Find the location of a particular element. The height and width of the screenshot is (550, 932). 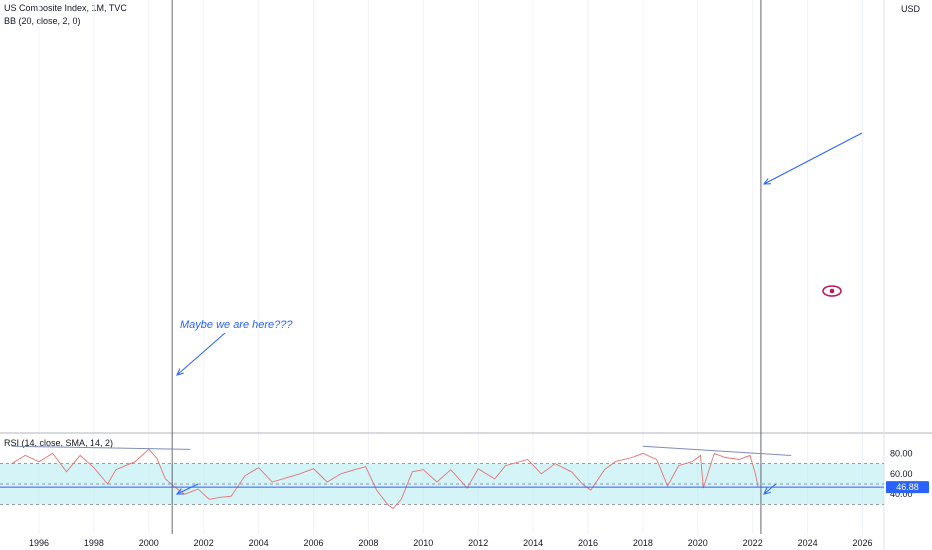

time-tick-label: 2022 is located at coordinates (753, 543).